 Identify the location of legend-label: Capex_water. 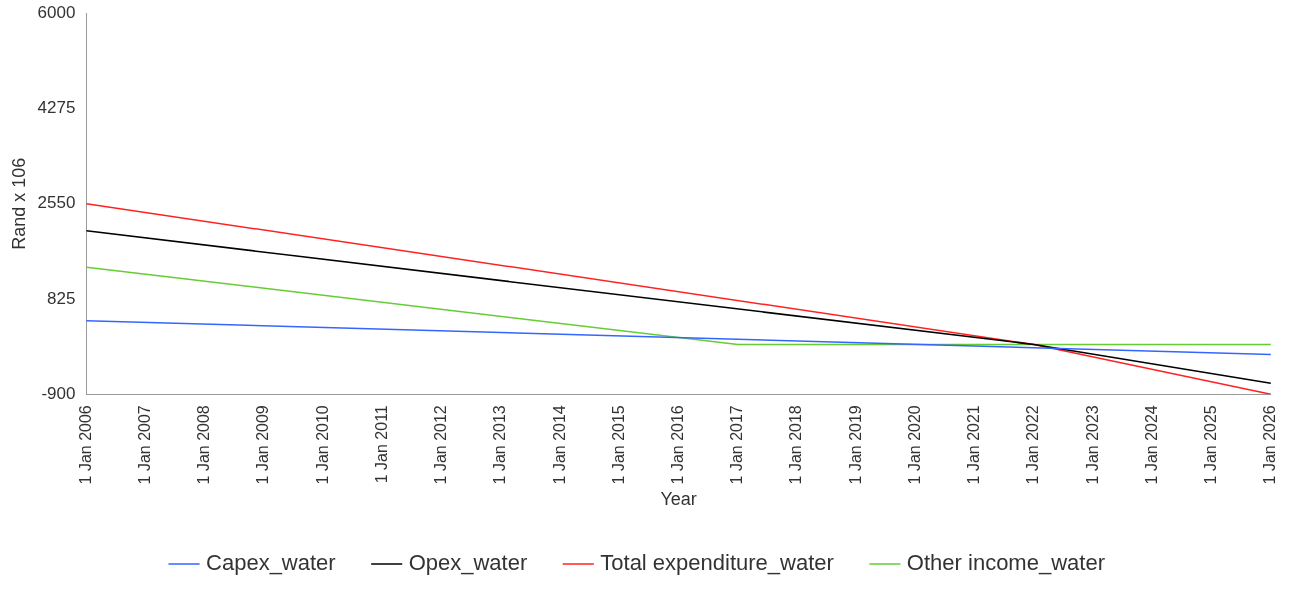
(271, 563).